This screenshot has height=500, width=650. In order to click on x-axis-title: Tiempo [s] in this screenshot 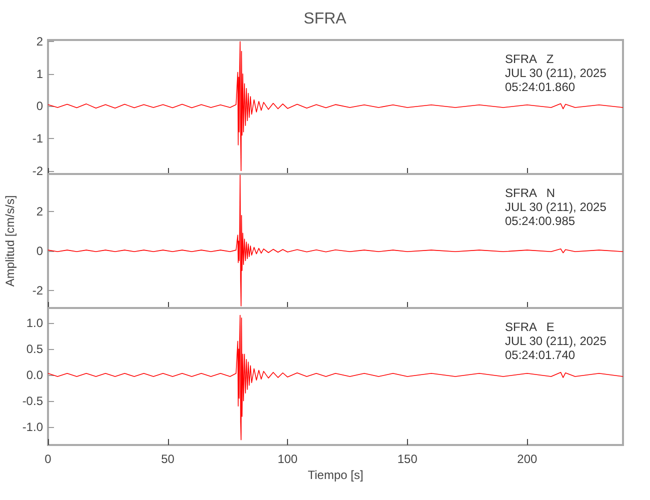, I will do `click(336, 475)`.